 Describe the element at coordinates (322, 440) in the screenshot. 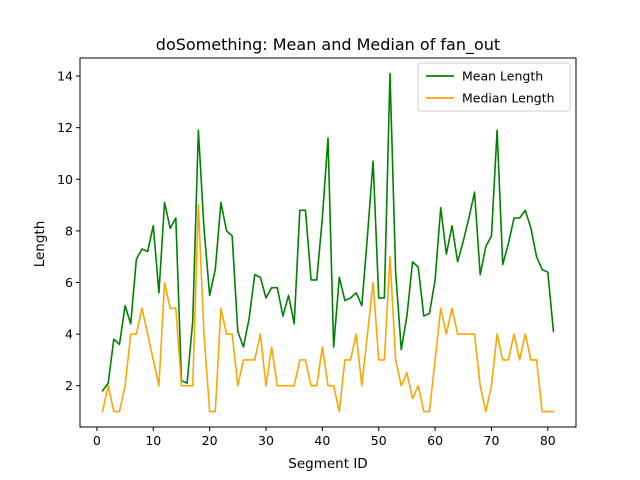

I see `x-tick-label: 40` at that location.